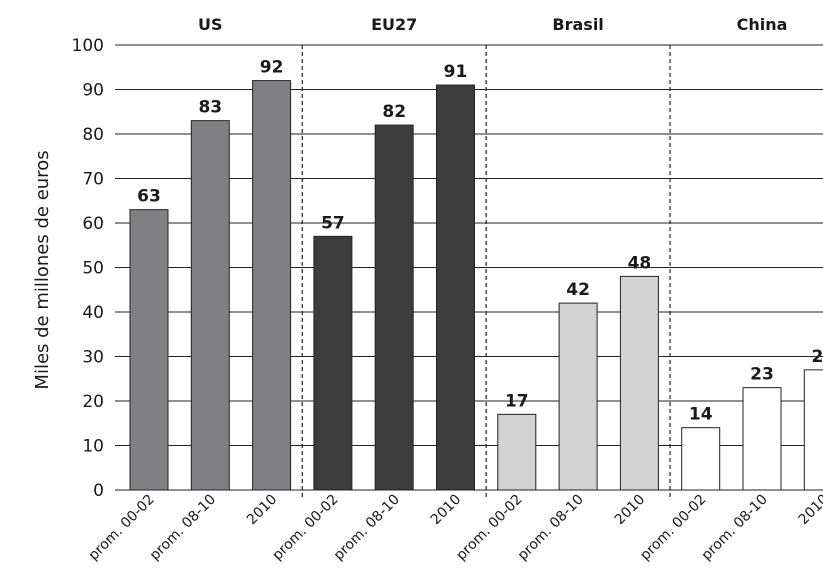 This screenshot has width=823, height=580. Describe the element at coordinates (93, 269) in the screenshot. I see `y-tick-label: 50` at that location.